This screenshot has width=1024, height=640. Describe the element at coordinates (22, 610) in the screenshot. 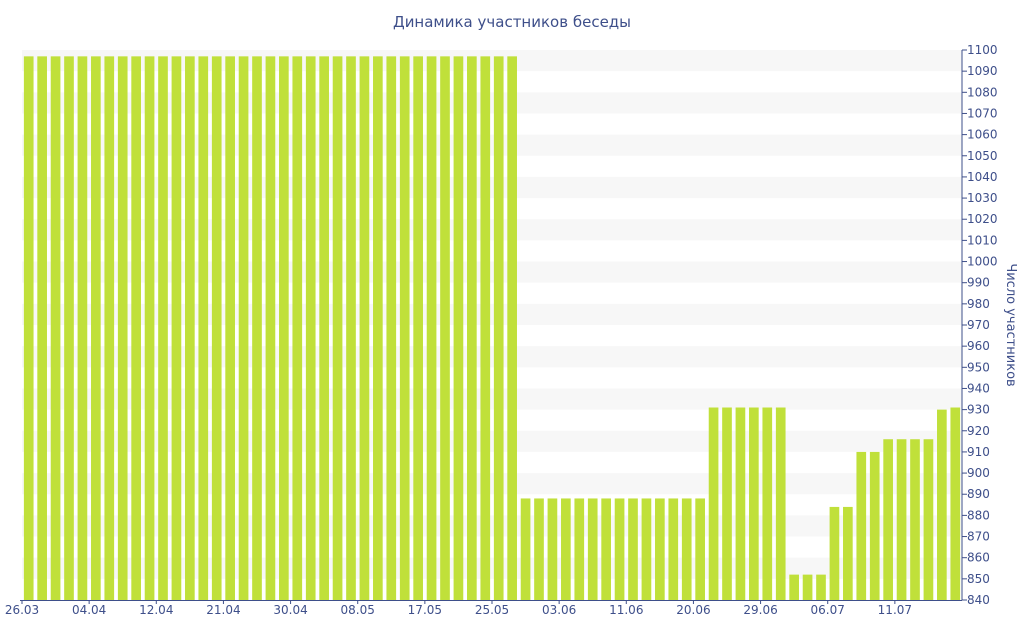

I see `x-tick-label: 26.03` at that location.